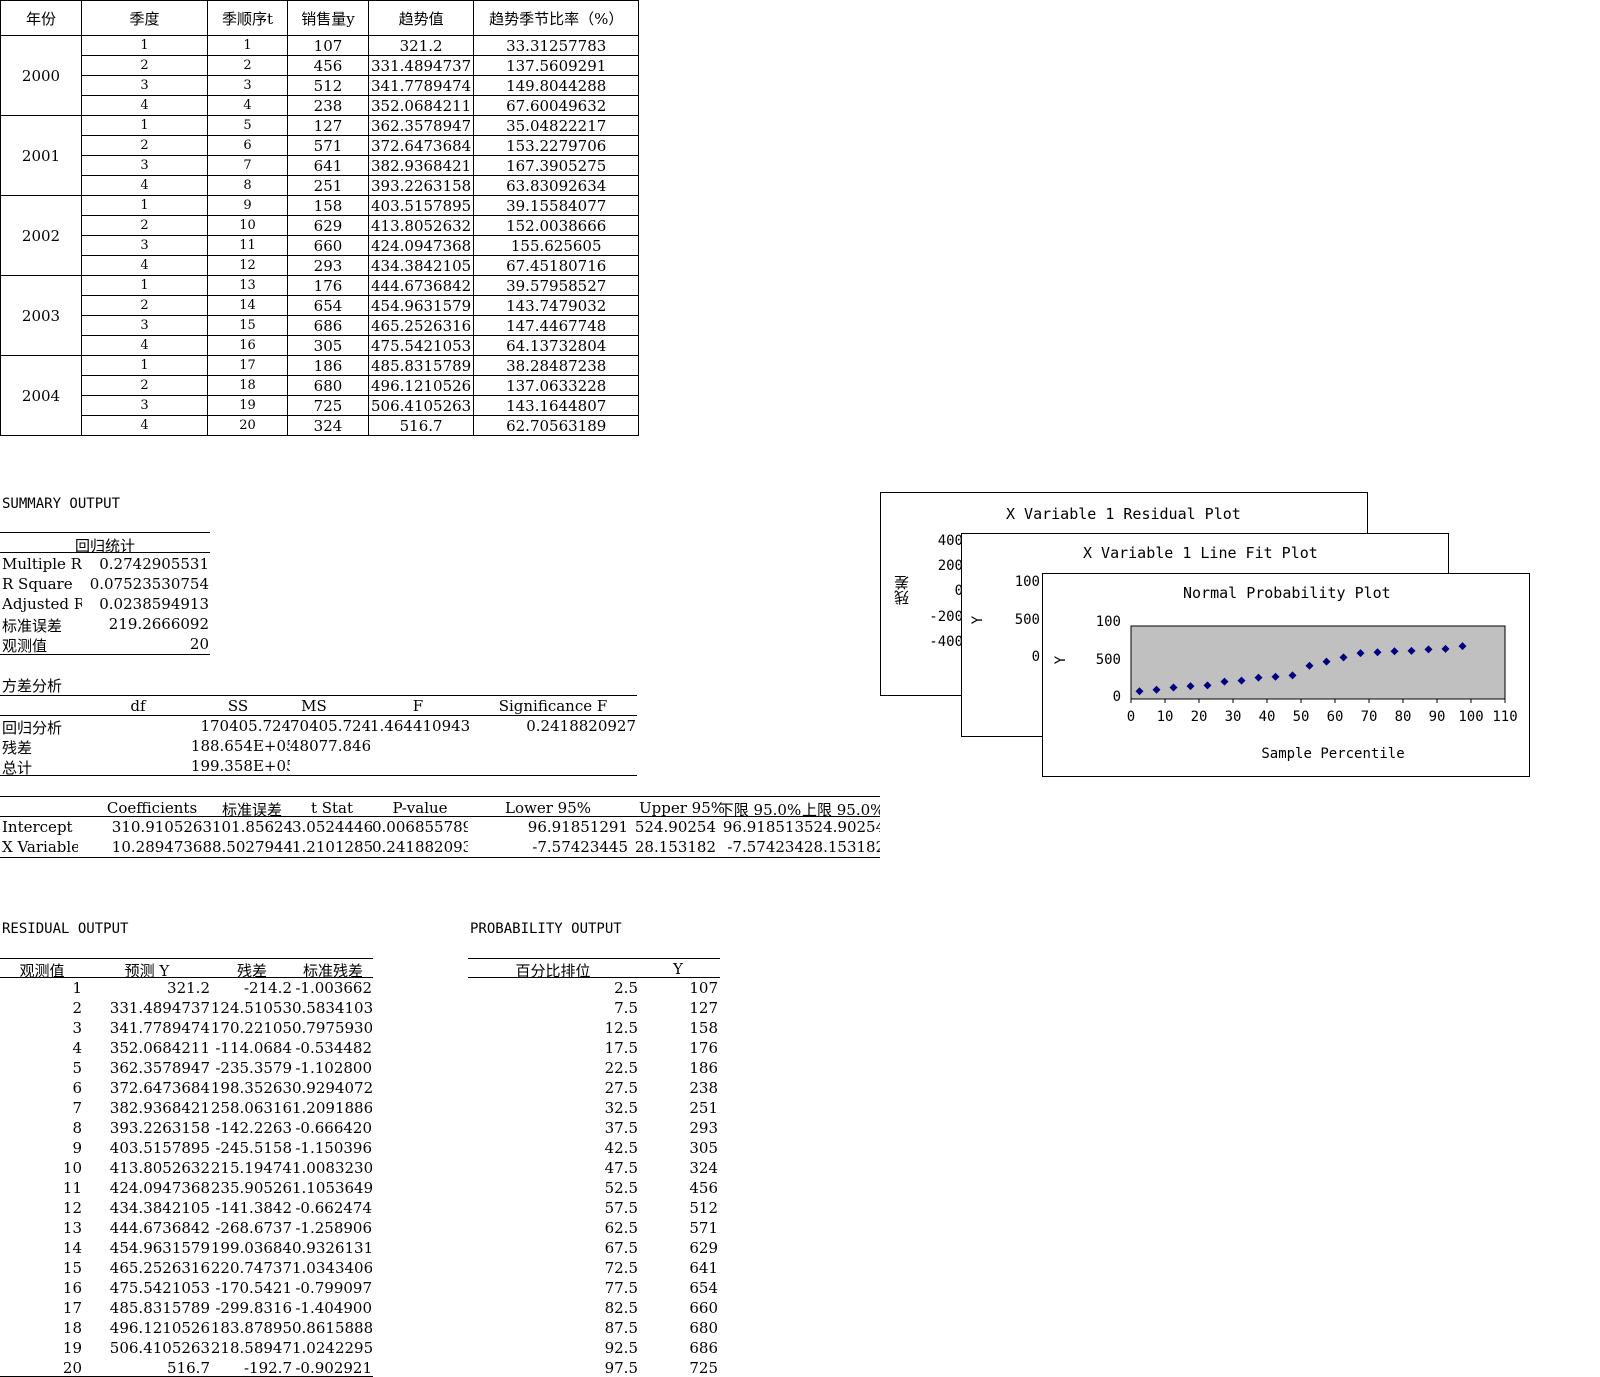  Describe the element at coordinates (328, 285) in the screenshot. I see `sales-cell: 176` at that location.